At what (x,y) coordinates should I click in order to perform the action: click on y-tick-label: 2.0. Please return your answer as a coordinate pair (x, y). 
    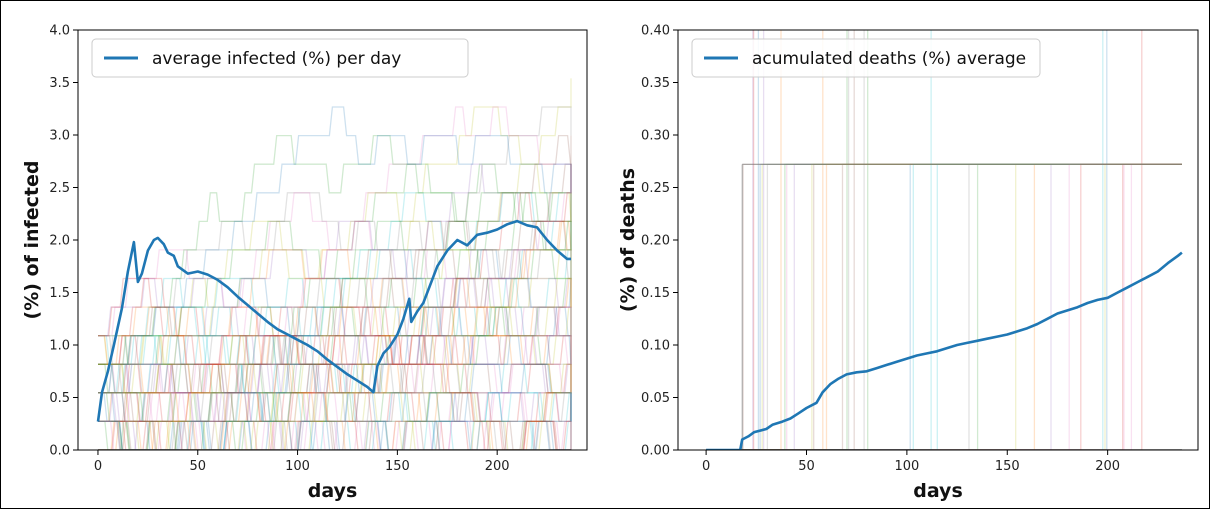
    Looking at the image, I should click on (59, 241).